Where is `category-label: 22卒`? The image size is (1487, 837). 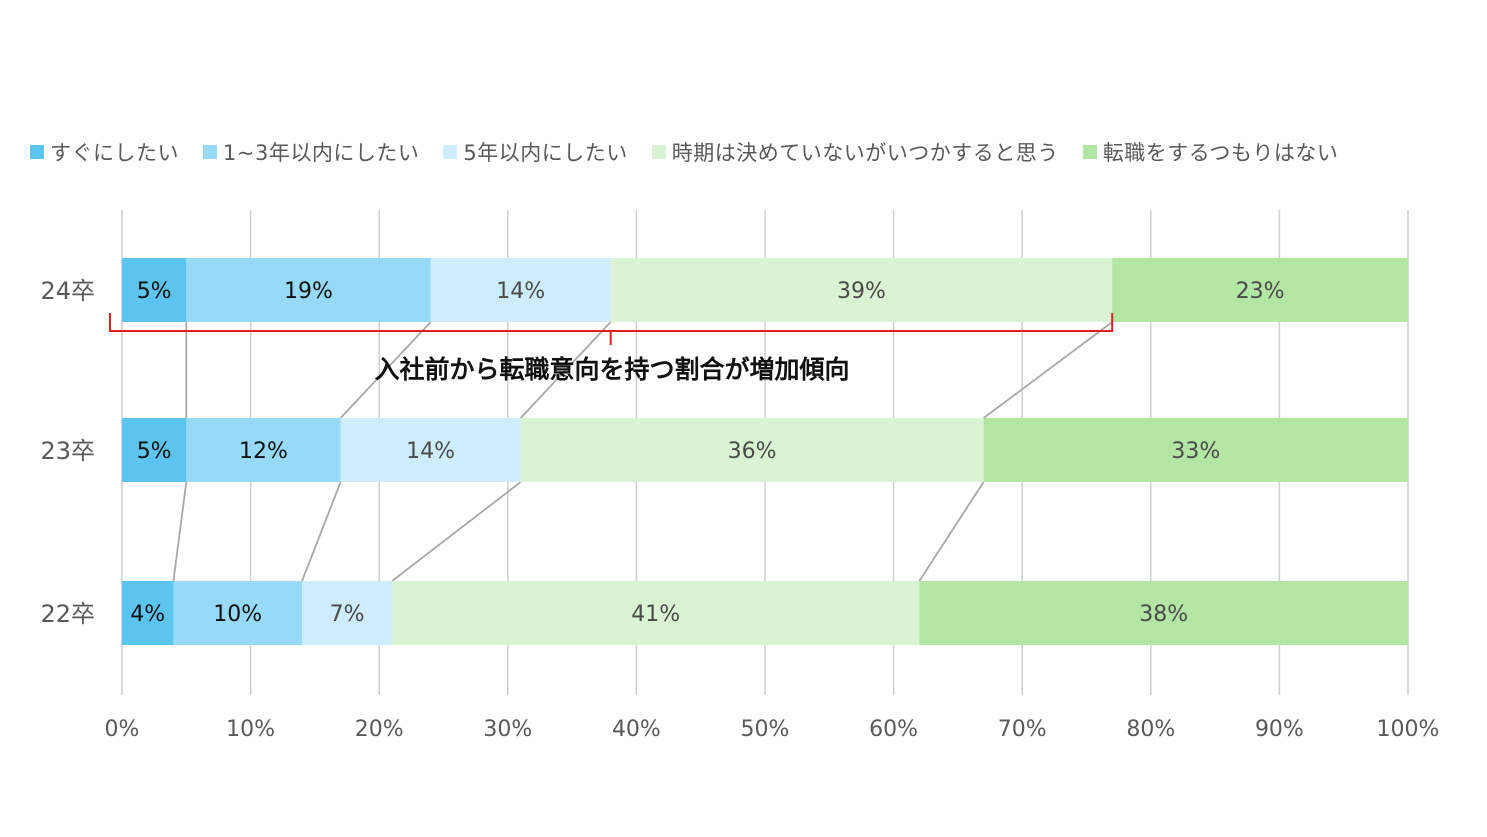
category-label: 22卒 is located at coordinates (67, 614).